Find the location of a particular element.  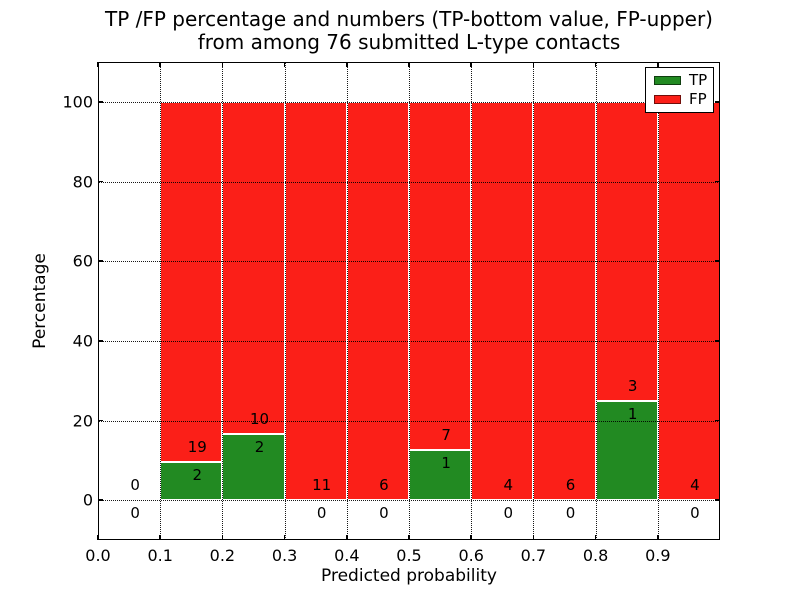

fp-count-label: 19 is located at coordinates (197, 447).